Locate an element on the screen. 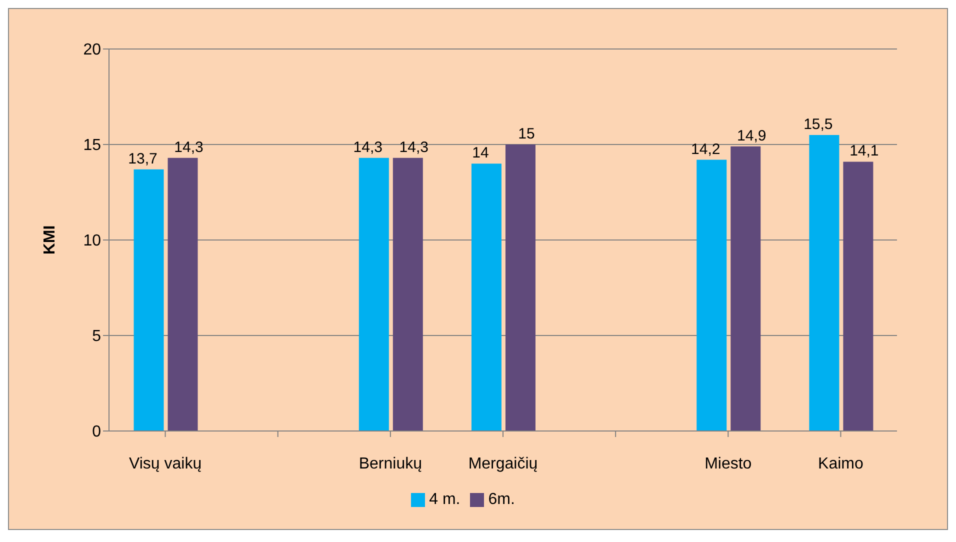 The image size is (956, 542). data-label: 15 is located at coordinates (526, 134).